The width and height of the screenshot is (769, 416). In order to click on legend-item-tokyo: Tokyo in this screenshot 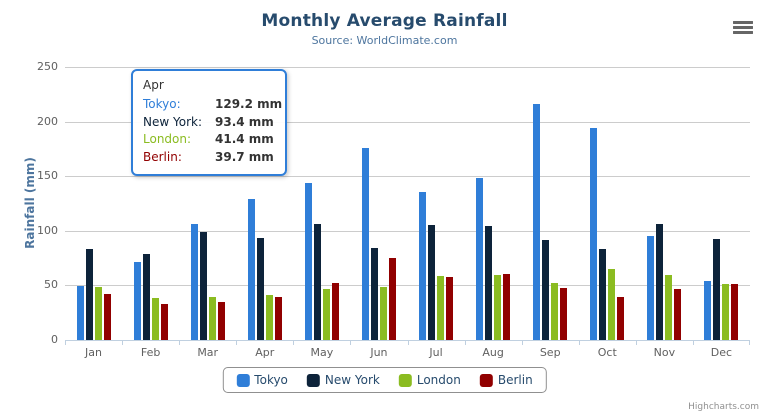, I will do `click(262, 380)`.